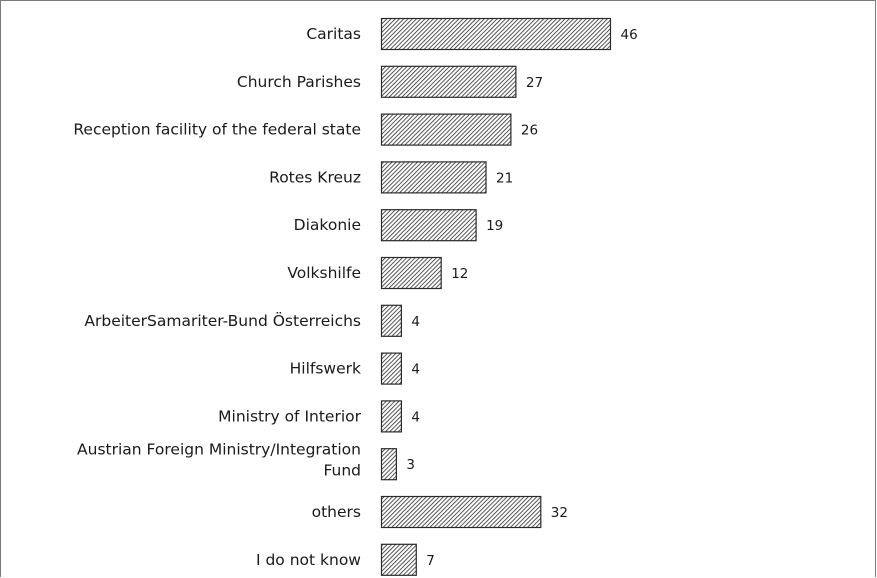 The width and height of the screenshot is (877, 578). Describe the element at coordinates (324, 273) in the screenshot. I see `category-label: Volkshilfe` at that location.